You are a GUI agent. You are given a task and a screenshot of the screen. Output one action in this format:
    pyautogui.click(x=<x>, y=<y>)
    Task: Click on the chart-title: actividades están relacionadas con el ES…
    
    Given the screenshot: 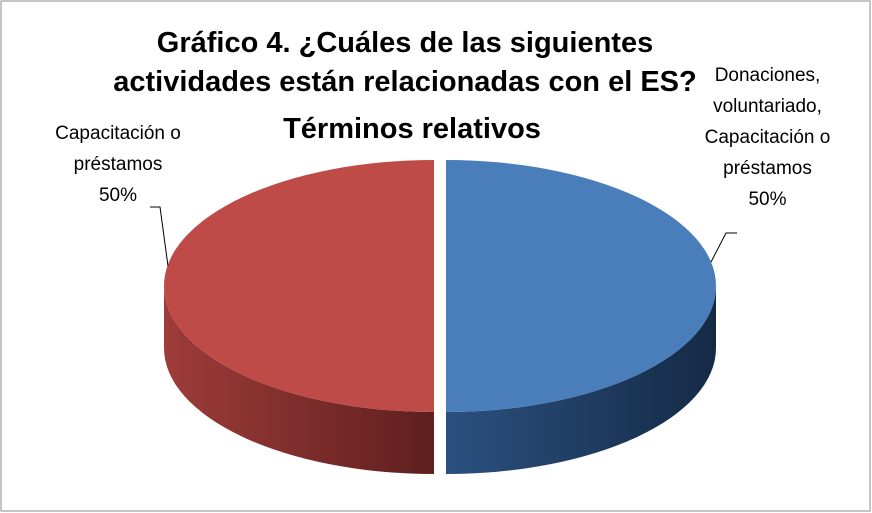 What is the action you would take?
    pyautogui.click(x=404, y=82)
    